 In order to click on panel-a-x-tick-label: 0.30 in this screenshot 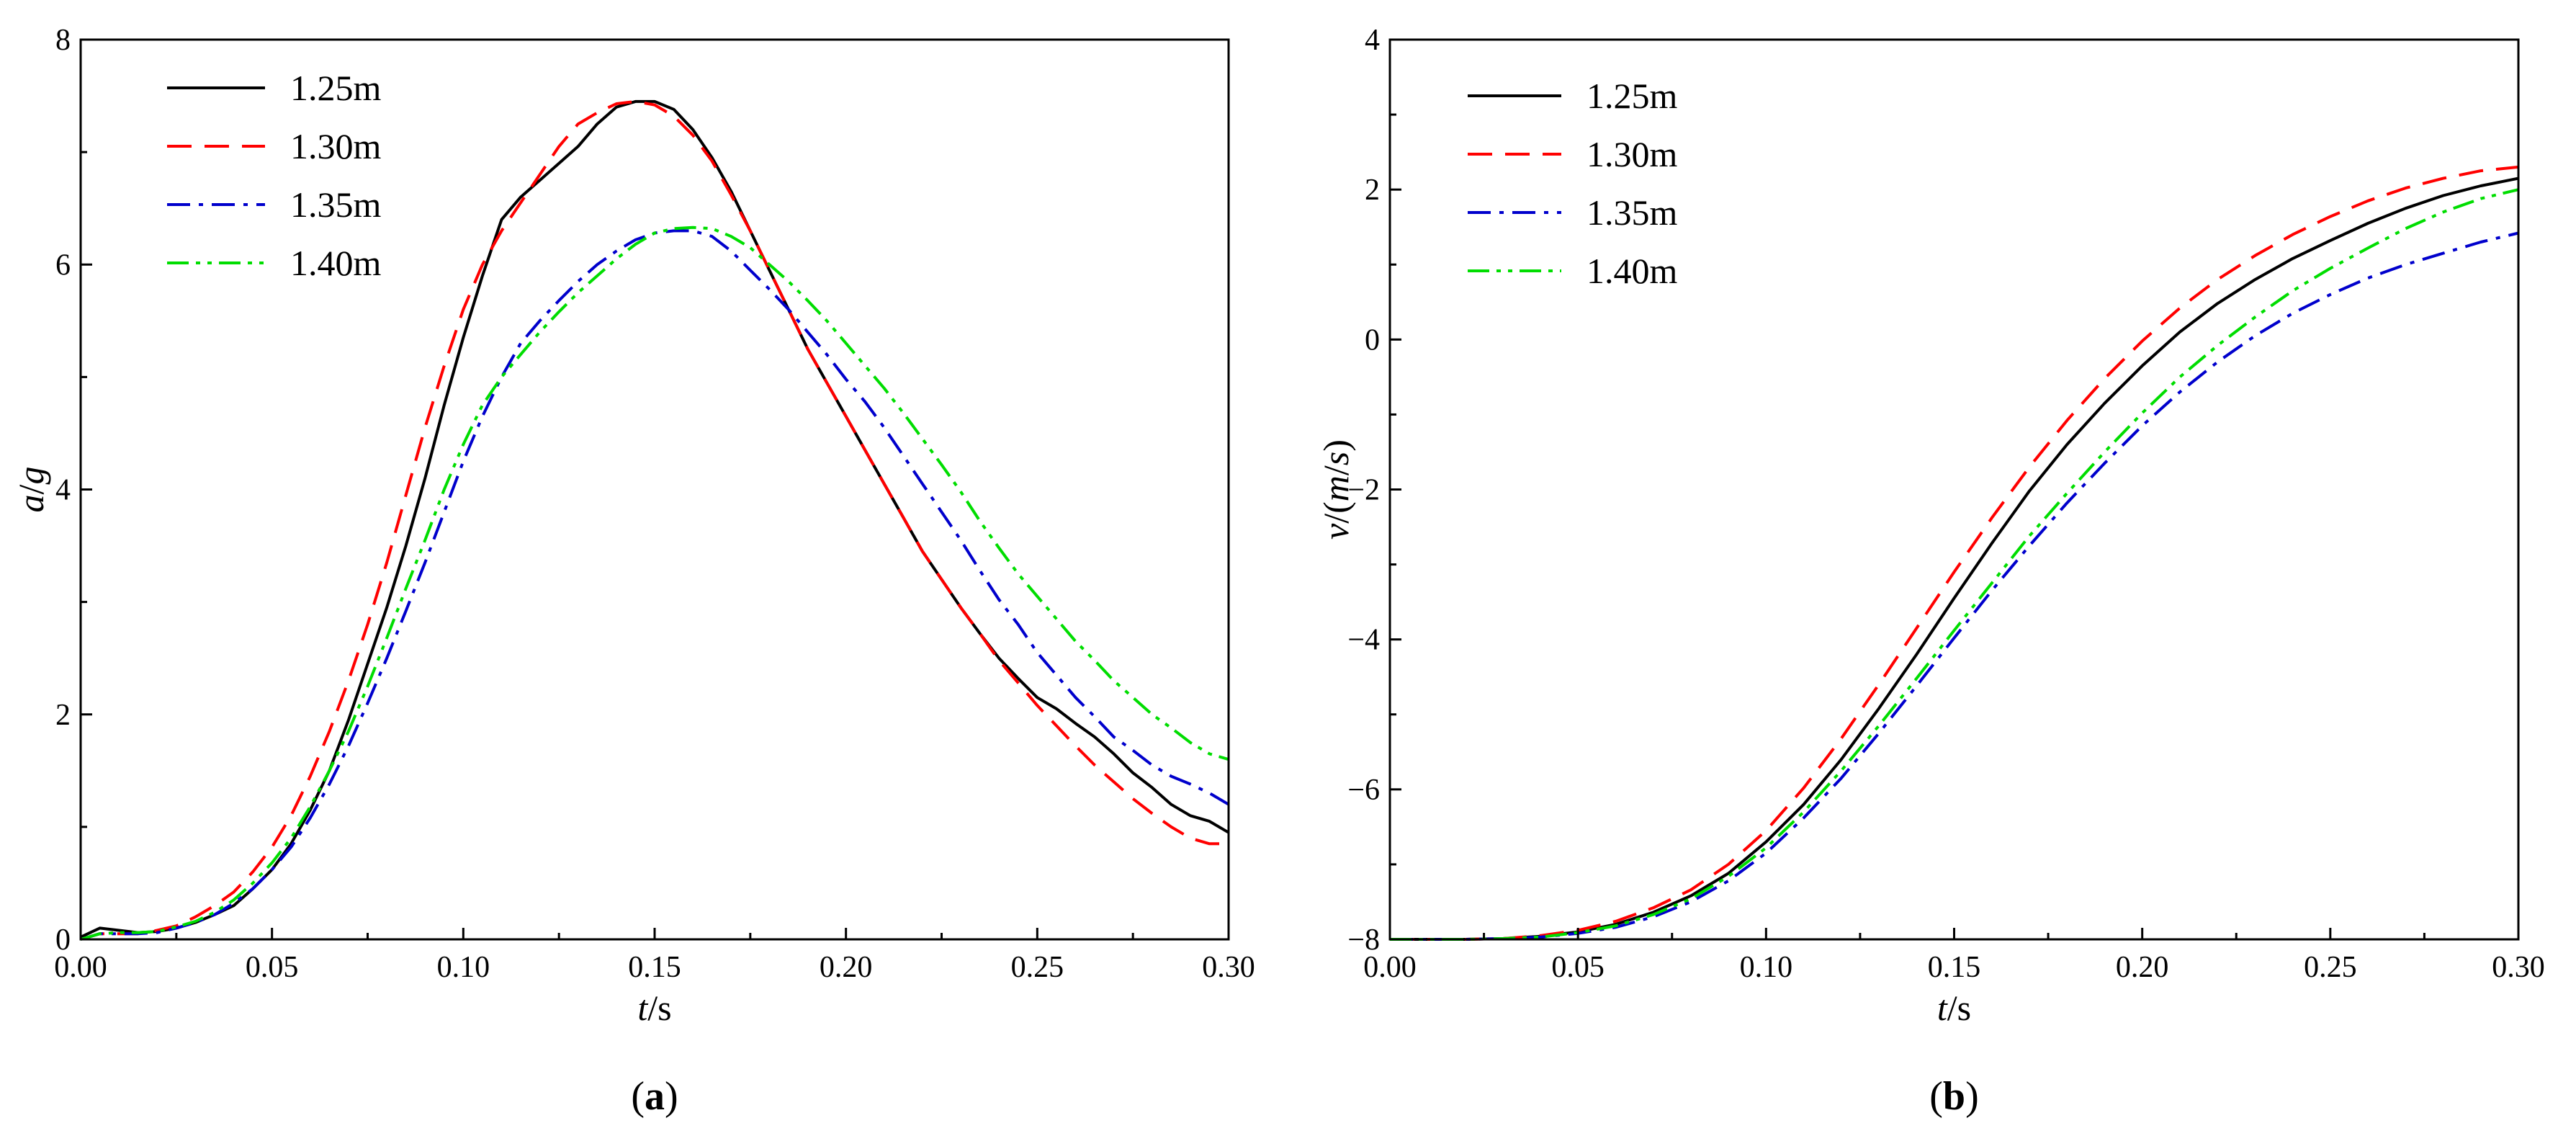, I will do `click(1228, 967)`.